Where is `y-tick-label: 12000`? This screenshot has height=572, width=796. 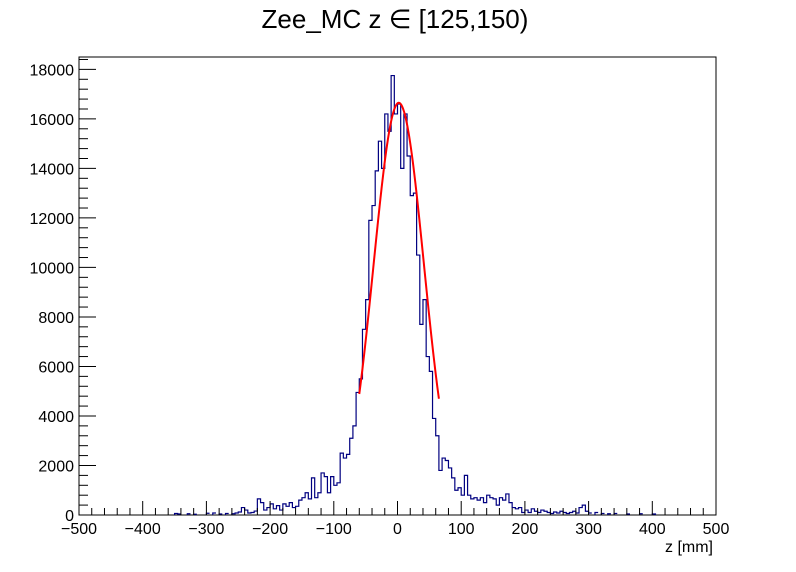
y-tick-label: 12000 is located at coordinates (52, 219).